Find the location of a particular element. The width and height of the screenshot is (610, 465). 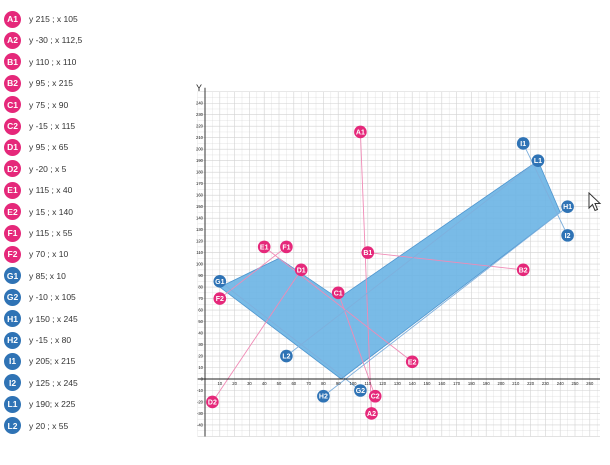

point-label-e1: E1 is located at coordinates (264, 247).